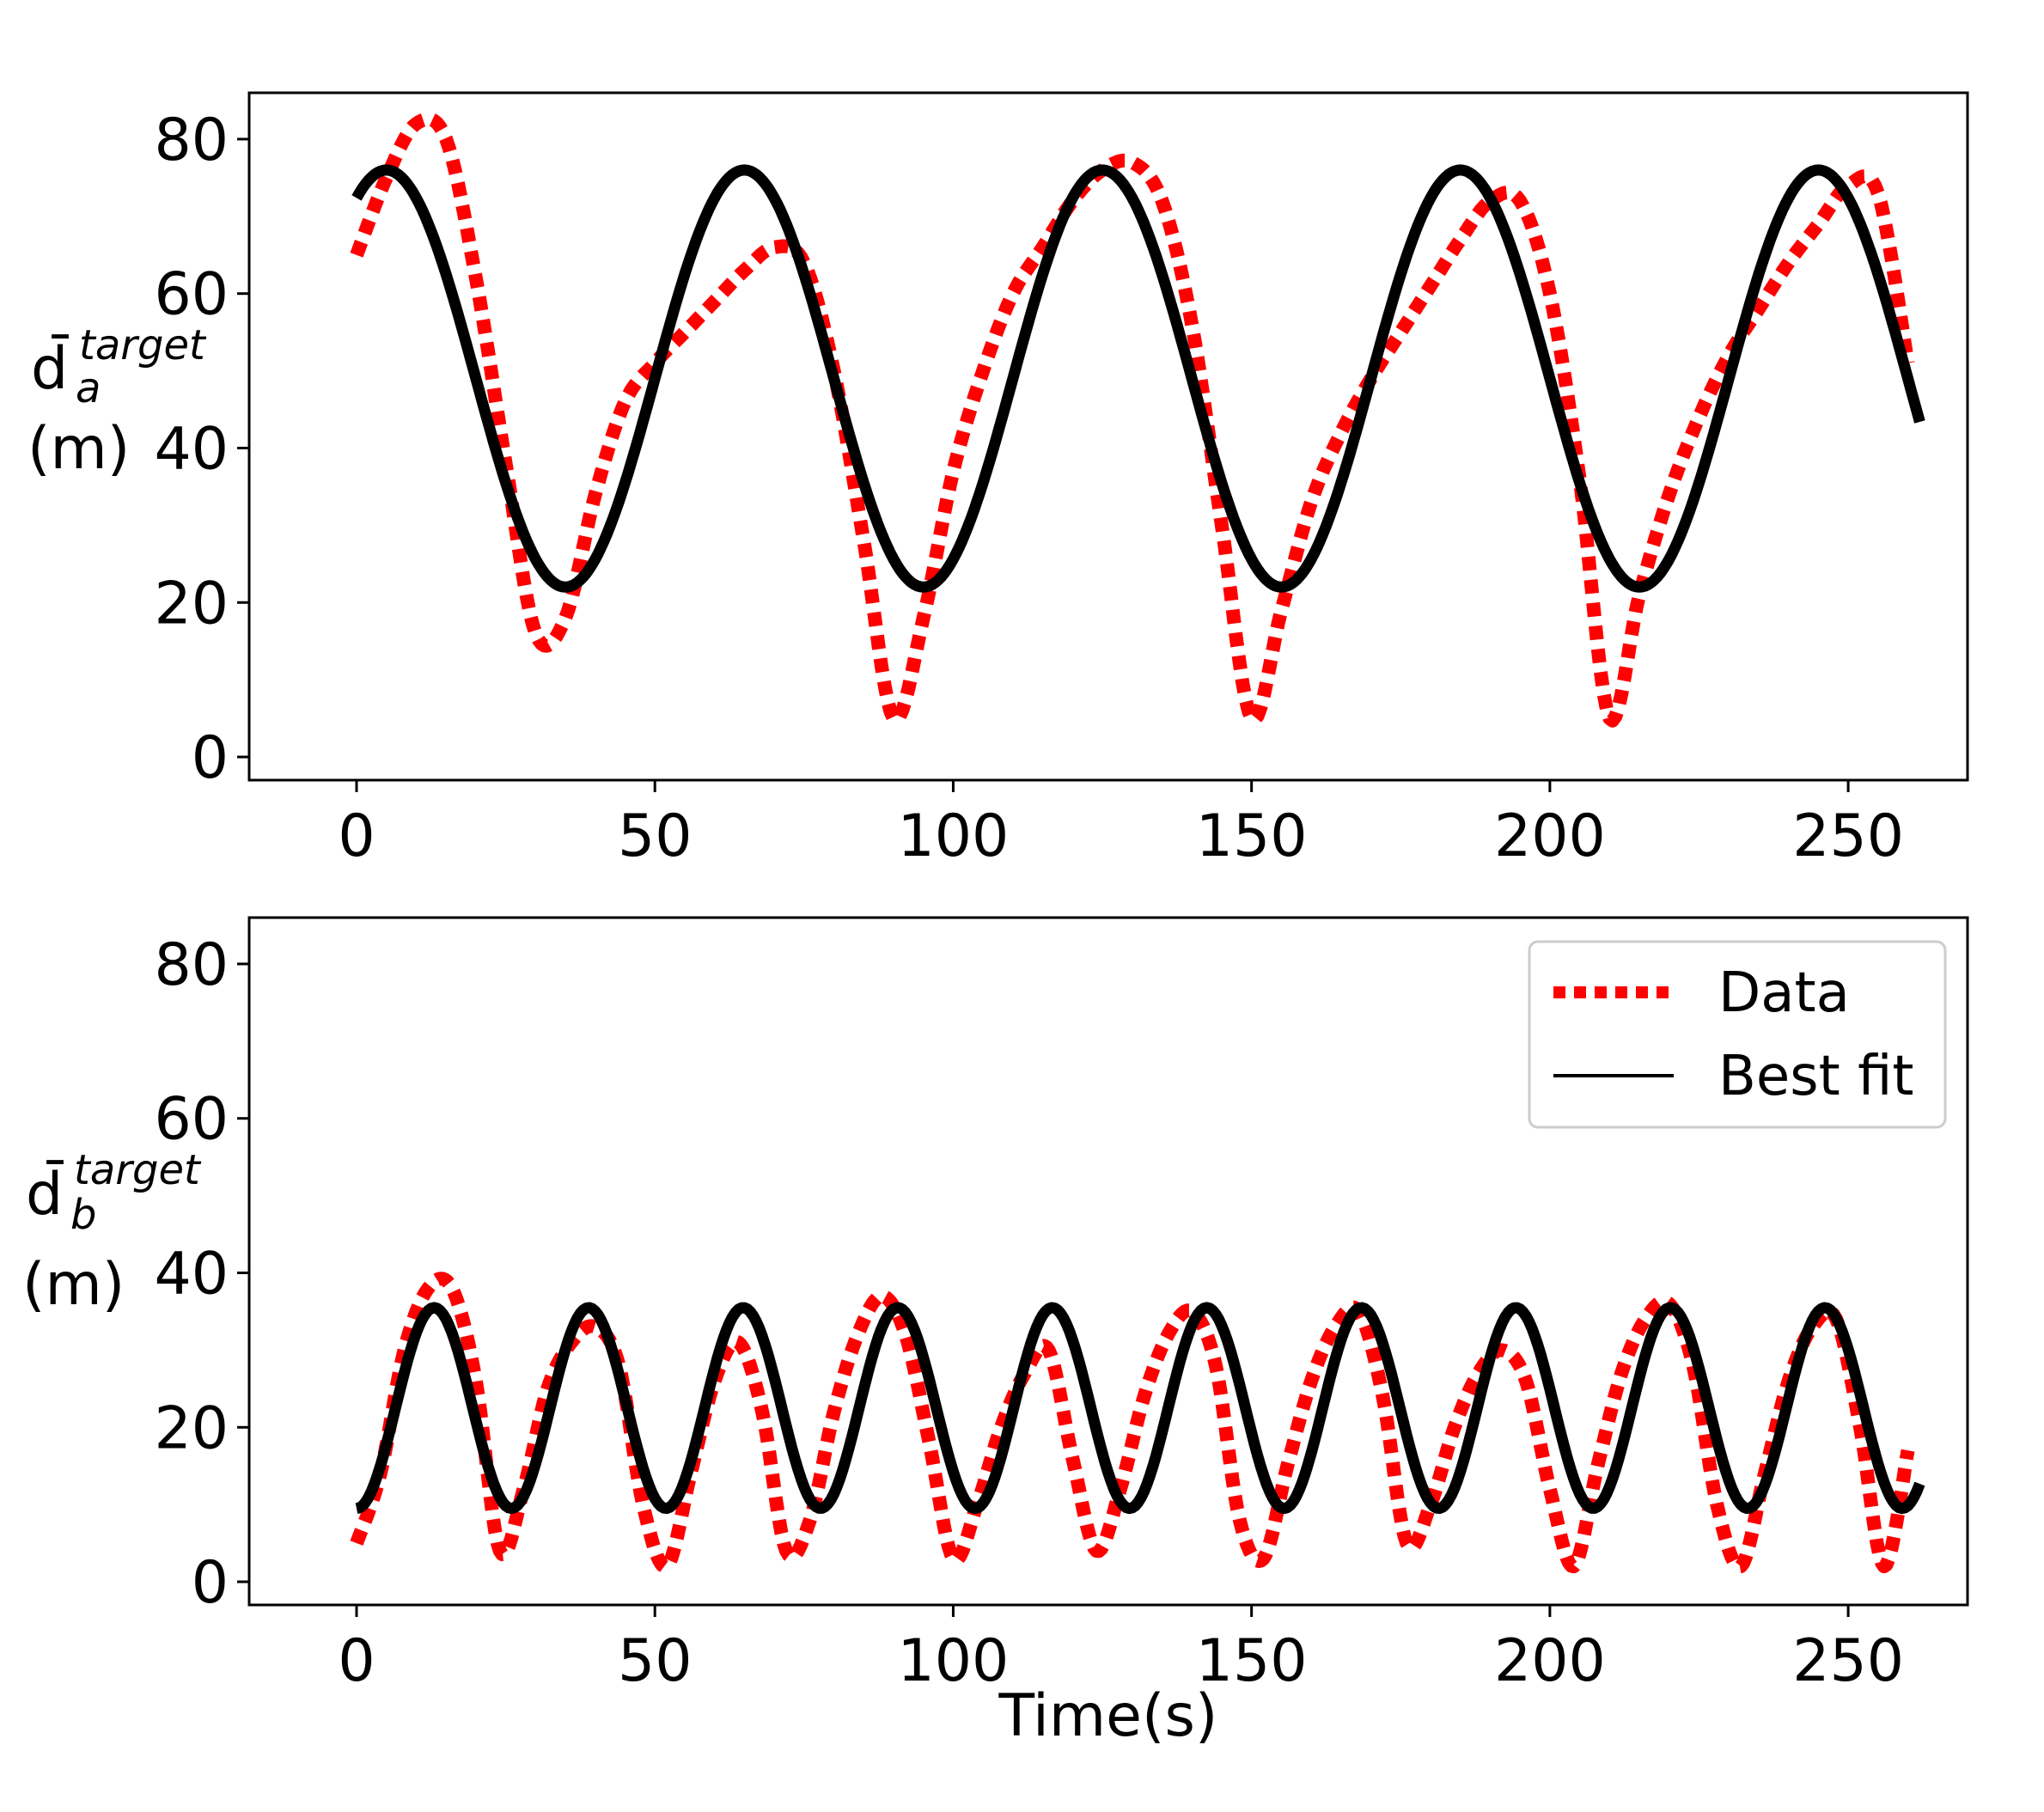 This screenshot has height=1812, width=2044. Describe the element at coordinates (1816, 1076) in the screenshot. I see `legend-label-fit: Best fit` at that location.